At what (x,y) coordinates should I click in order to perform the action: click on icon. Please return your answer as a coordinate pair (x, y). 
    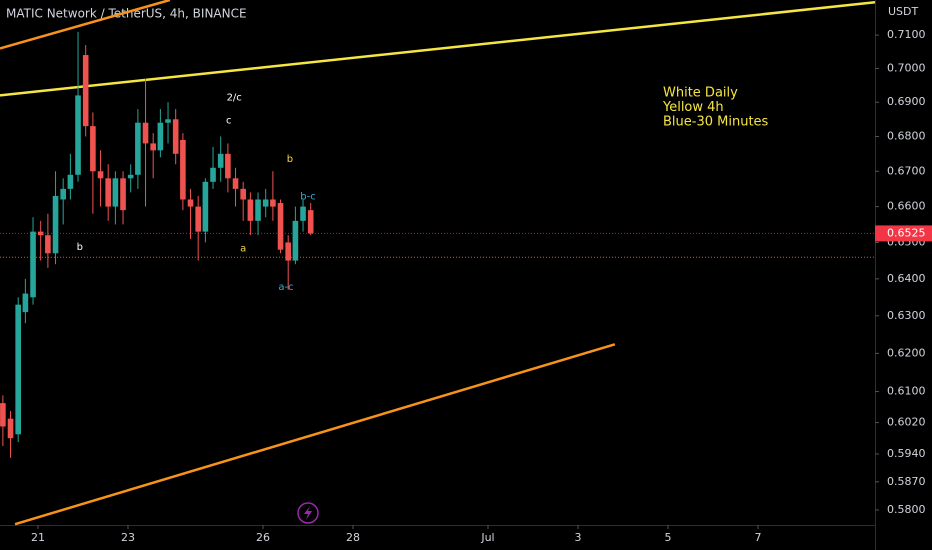
    Looking at the image, I should click on (308, 513).